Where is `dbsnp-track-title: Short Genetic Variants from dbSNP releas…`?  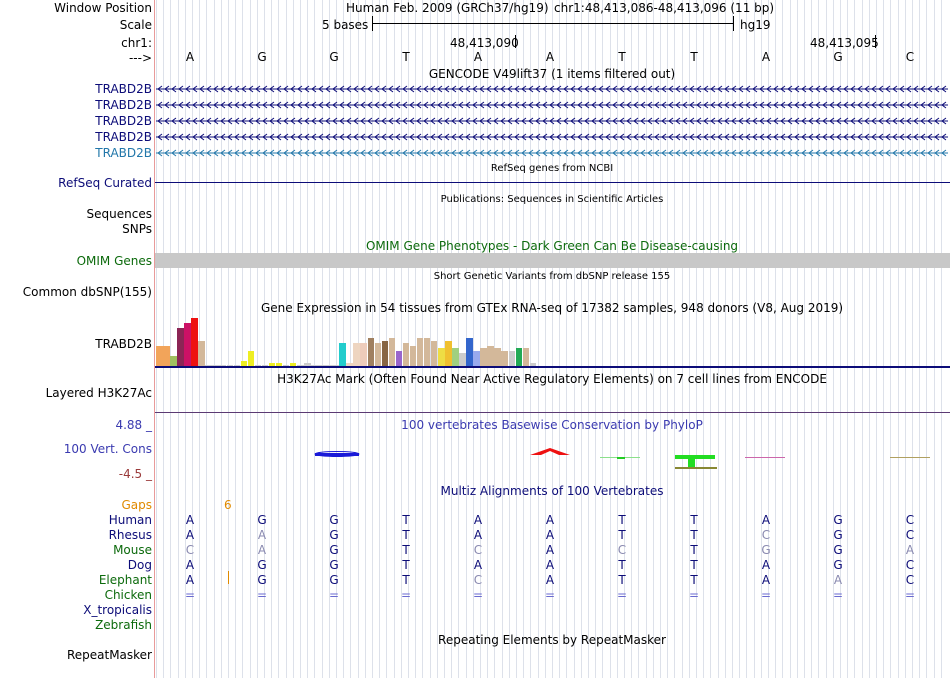
dbsnp-track-title: Short Genetic Variants from dbSNP releas… is located at coordinates (552, 276).